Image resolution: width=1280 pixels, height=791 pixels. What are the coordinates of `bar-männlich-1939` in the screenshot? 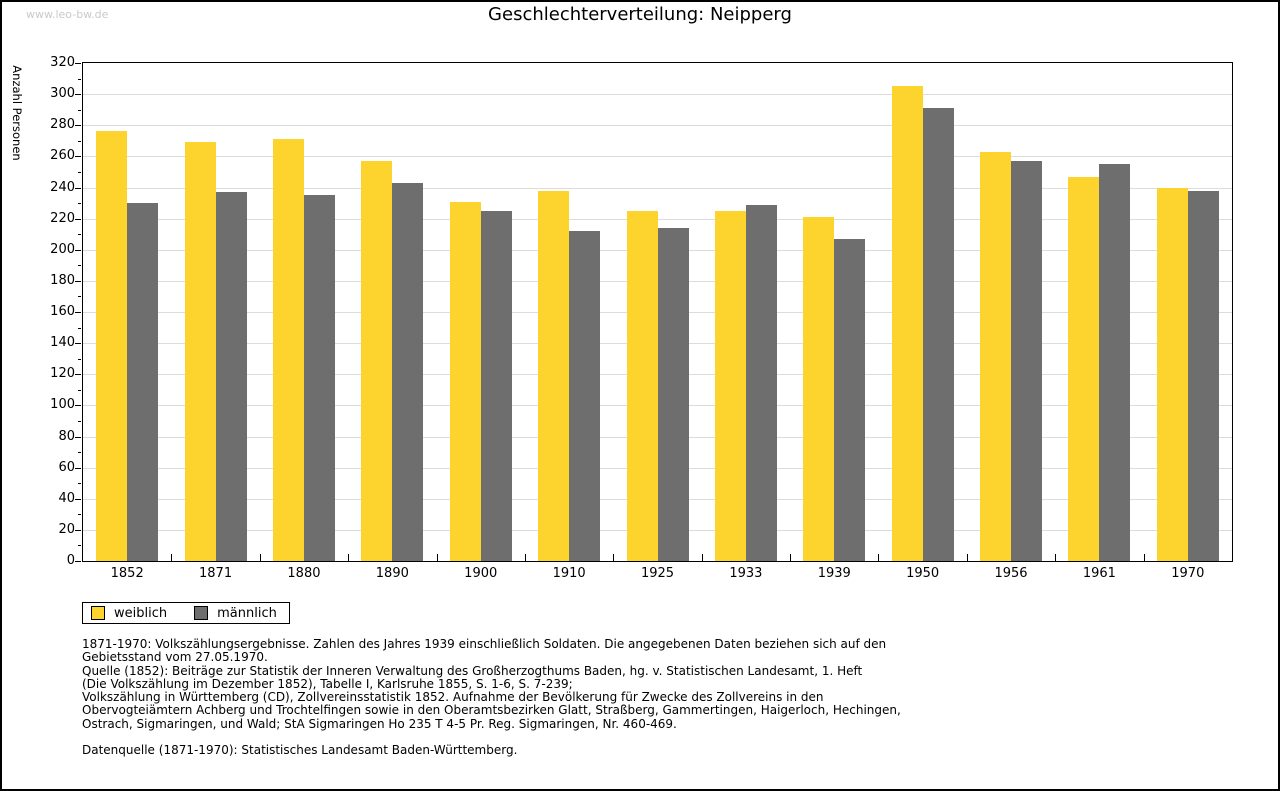 It's located at (850, 399).